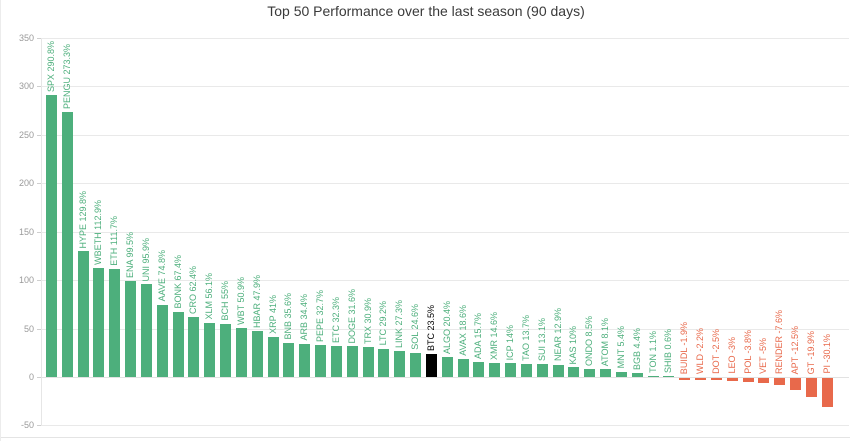 The width and height of the screenshot is (850, 441). Describe the element at coordinates (700, 350) in the screenshot. I see `bar-label-wld: WLD -2.2%` at that location.